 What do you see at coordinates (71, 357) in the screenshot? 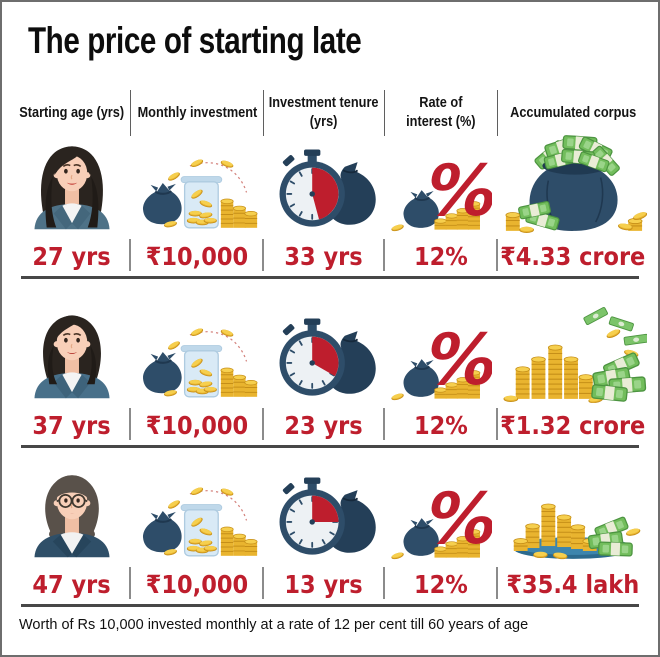
I see `woman-middle-aged-icon` at bounding box center [71, 357].